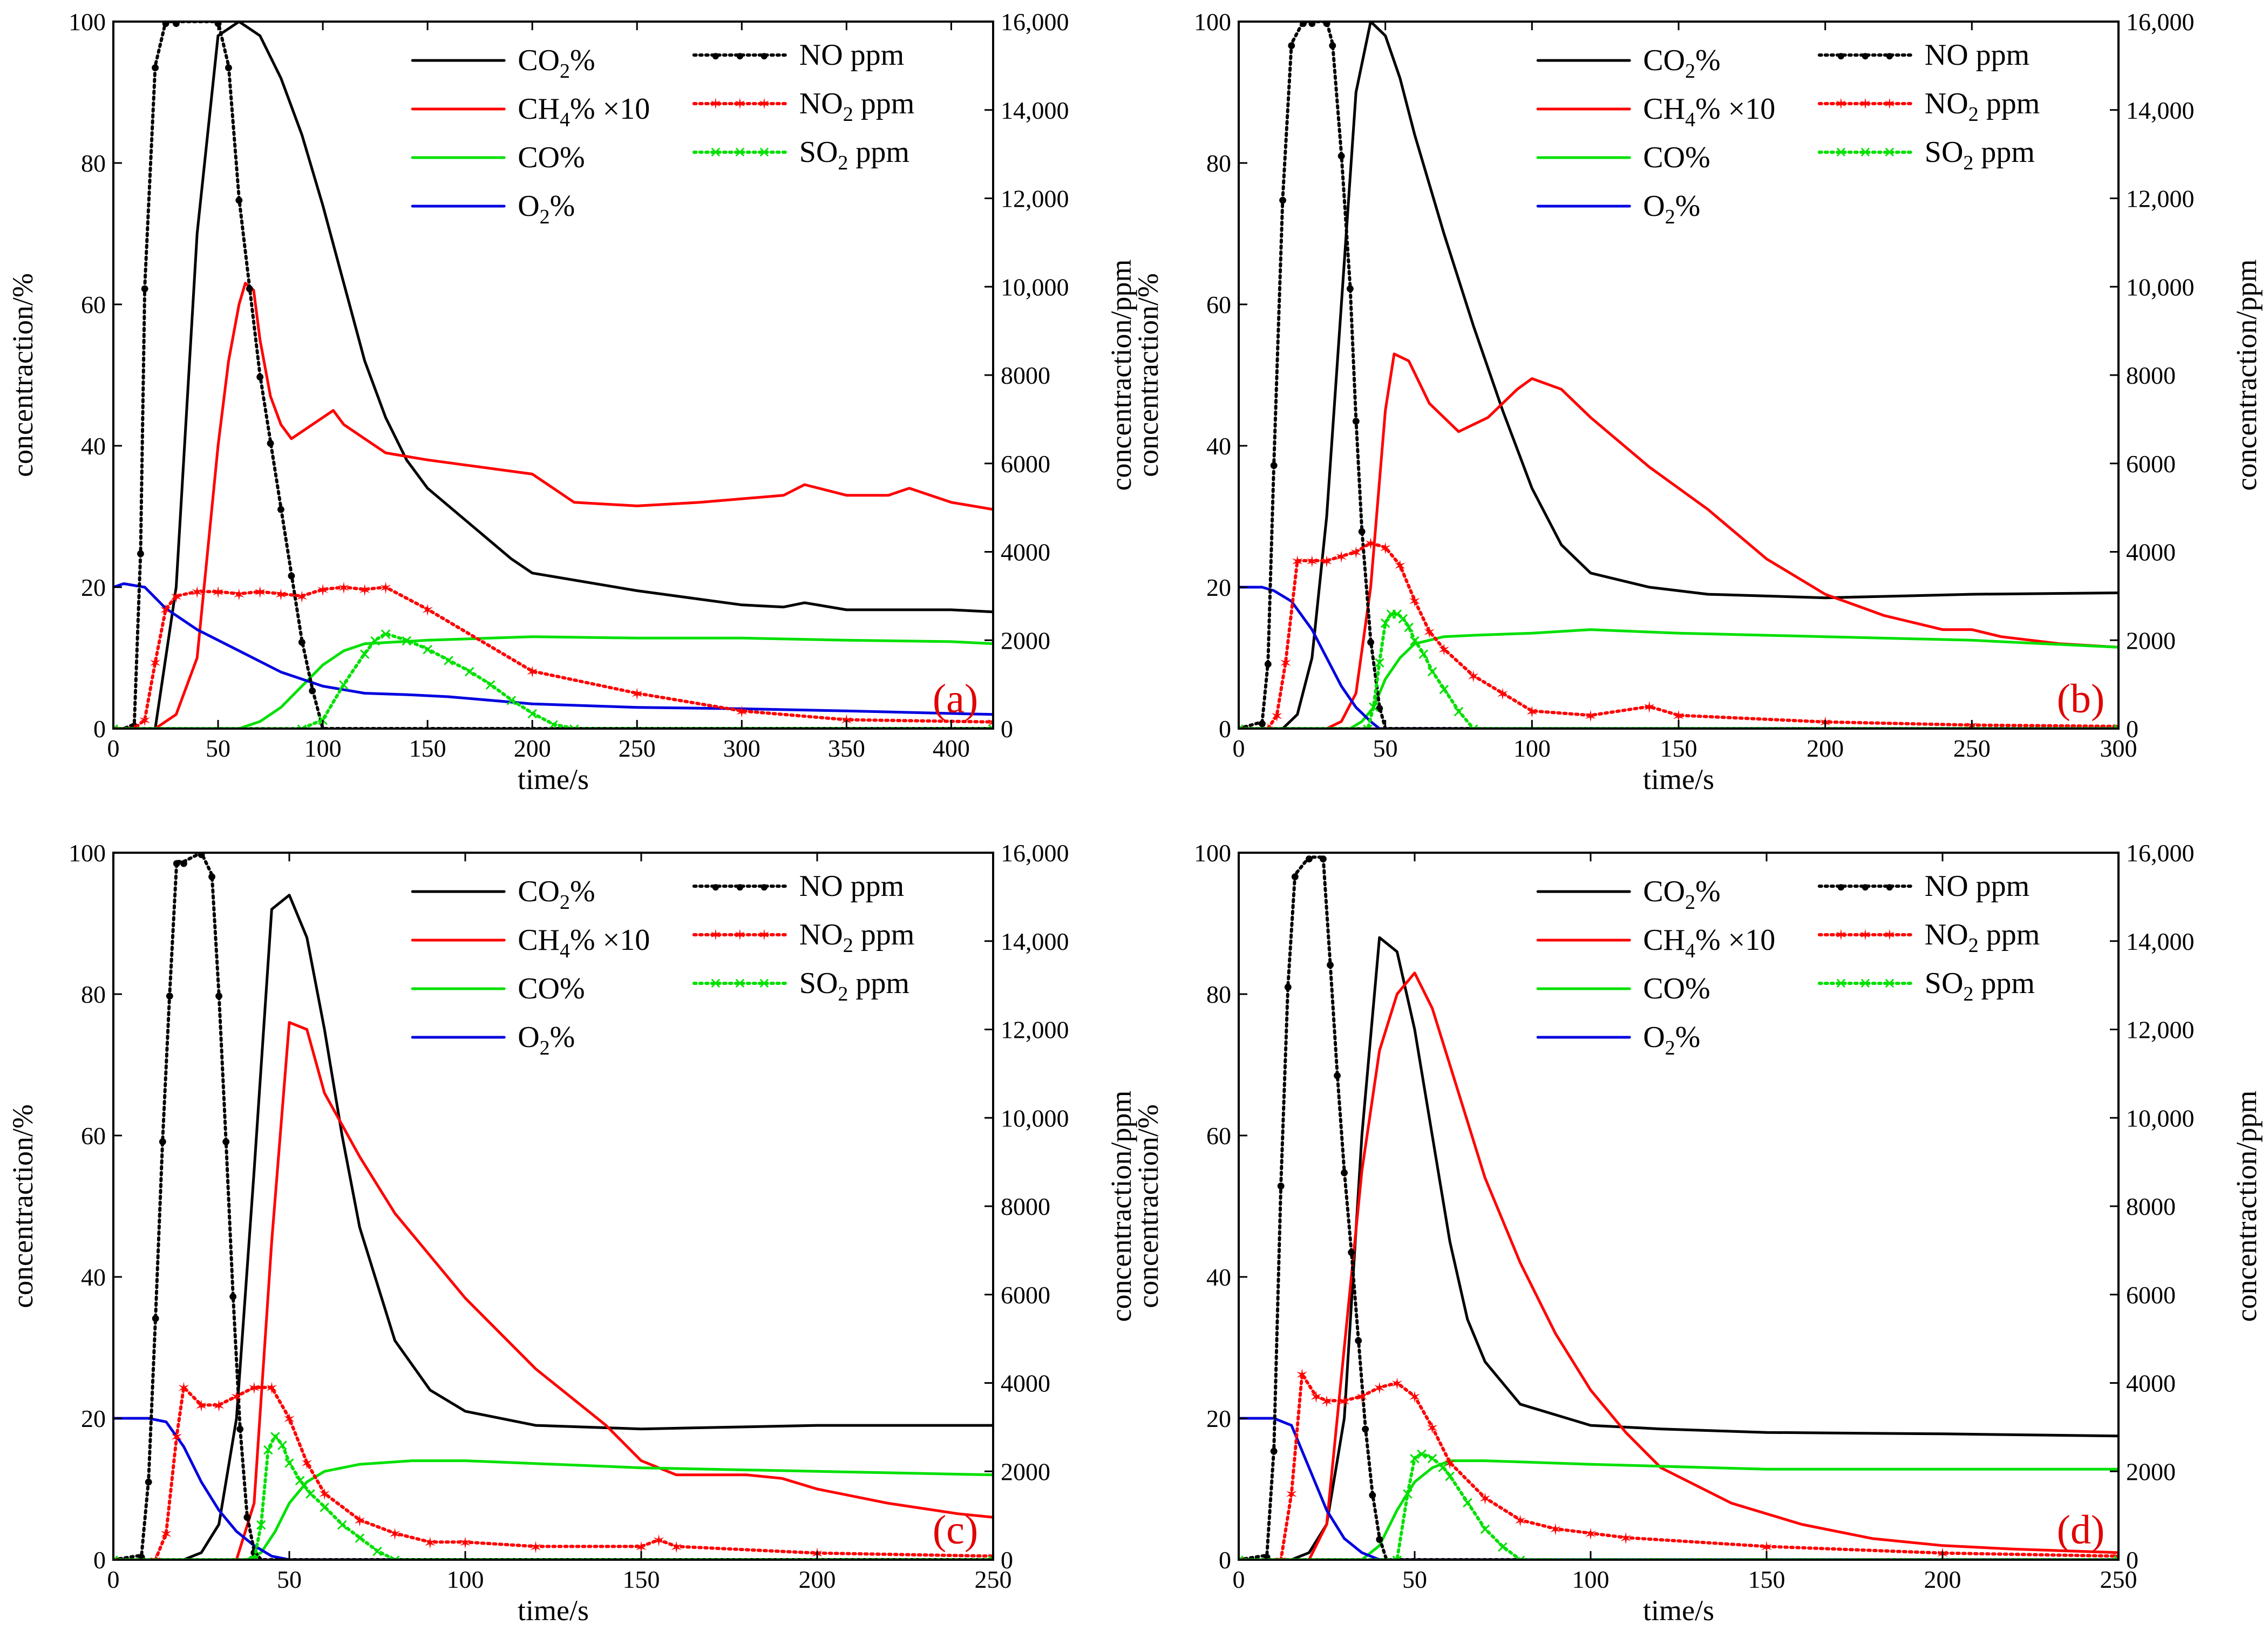  I want to click on x-tick-label: 100, so click(323, 748).